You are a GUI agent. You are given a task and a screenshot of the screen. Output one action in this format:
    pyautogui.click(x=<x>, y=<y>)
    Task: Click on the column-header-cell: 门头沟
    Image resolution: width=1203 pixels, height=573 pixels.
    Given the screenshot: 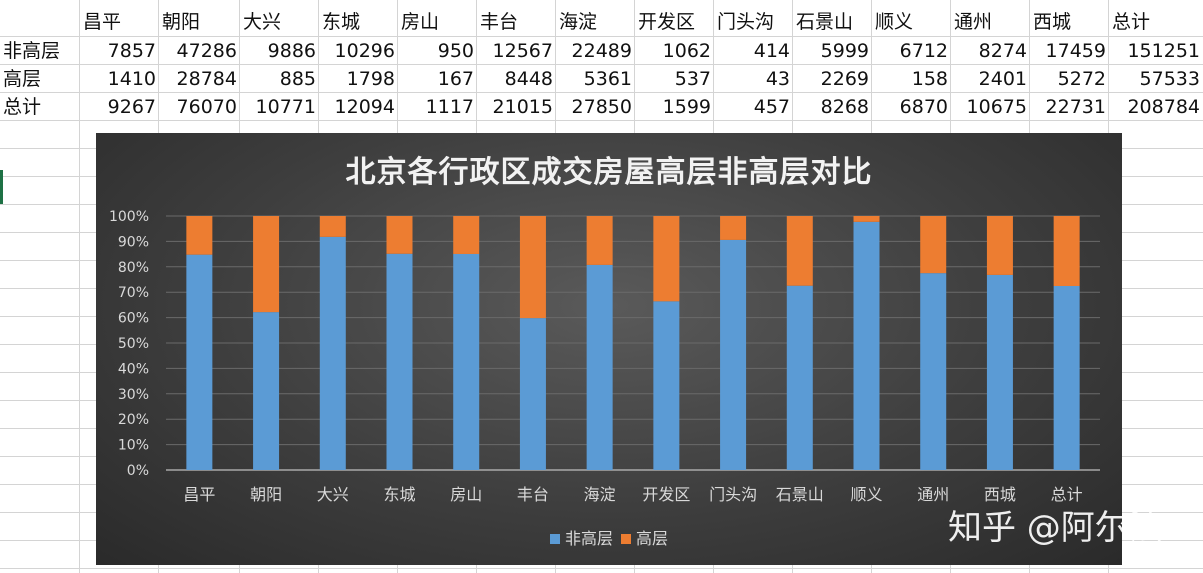 What is the action you would take?
    pyautogui.click(x=746, y=22)
    